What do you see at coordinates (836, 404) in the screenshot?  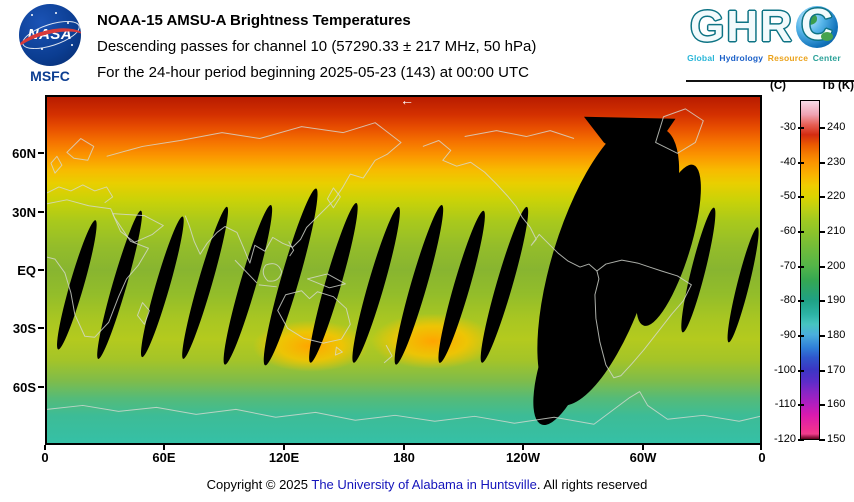 I see `colorbar-kelvin-tick: 160` at bounding box center [836, 404].